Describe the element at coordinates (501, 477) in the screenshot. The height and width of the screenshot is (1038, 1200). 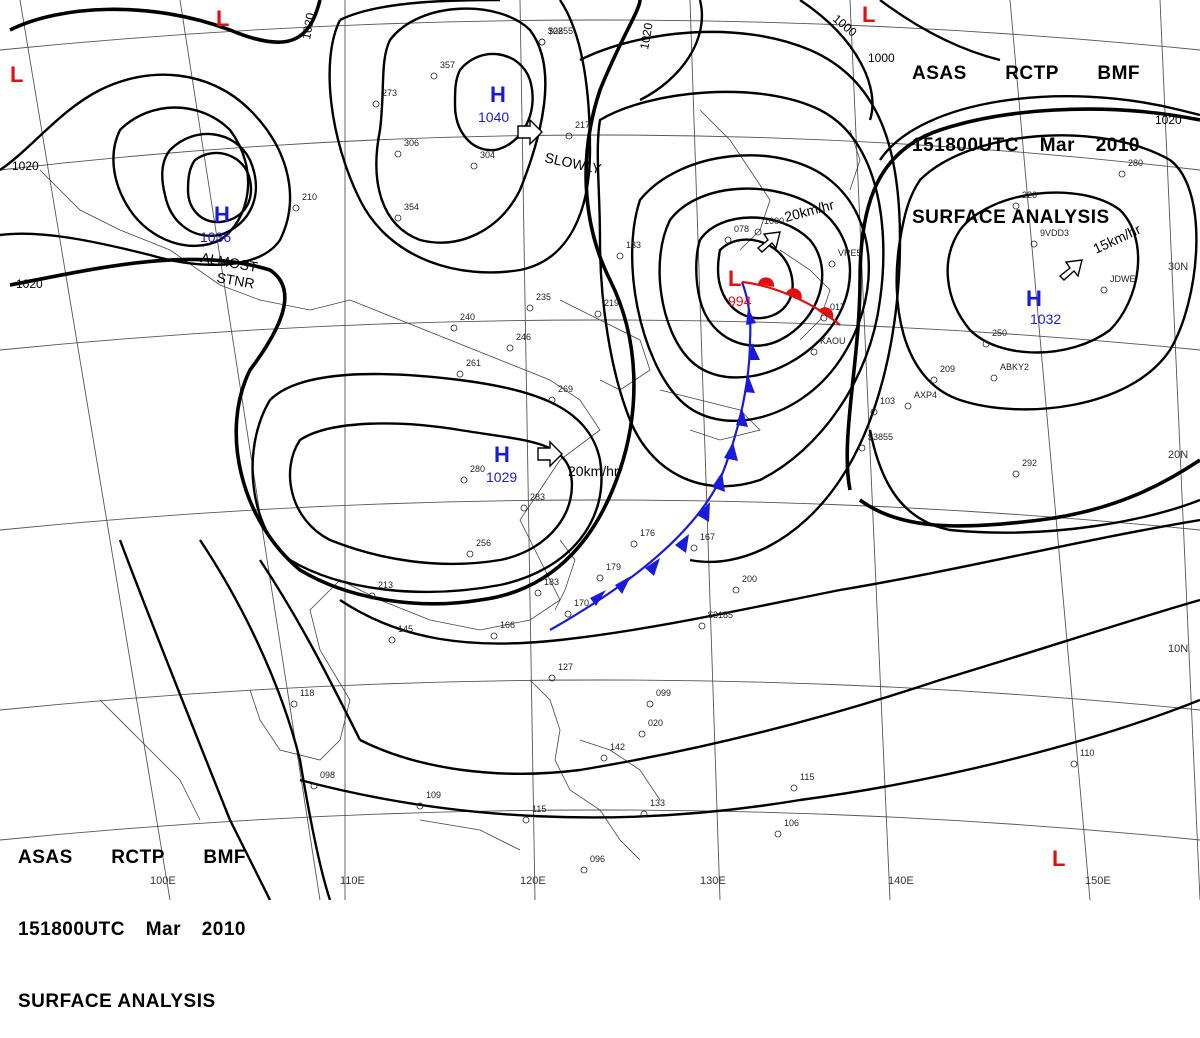
I see `high-center-value: 1029` at that location.